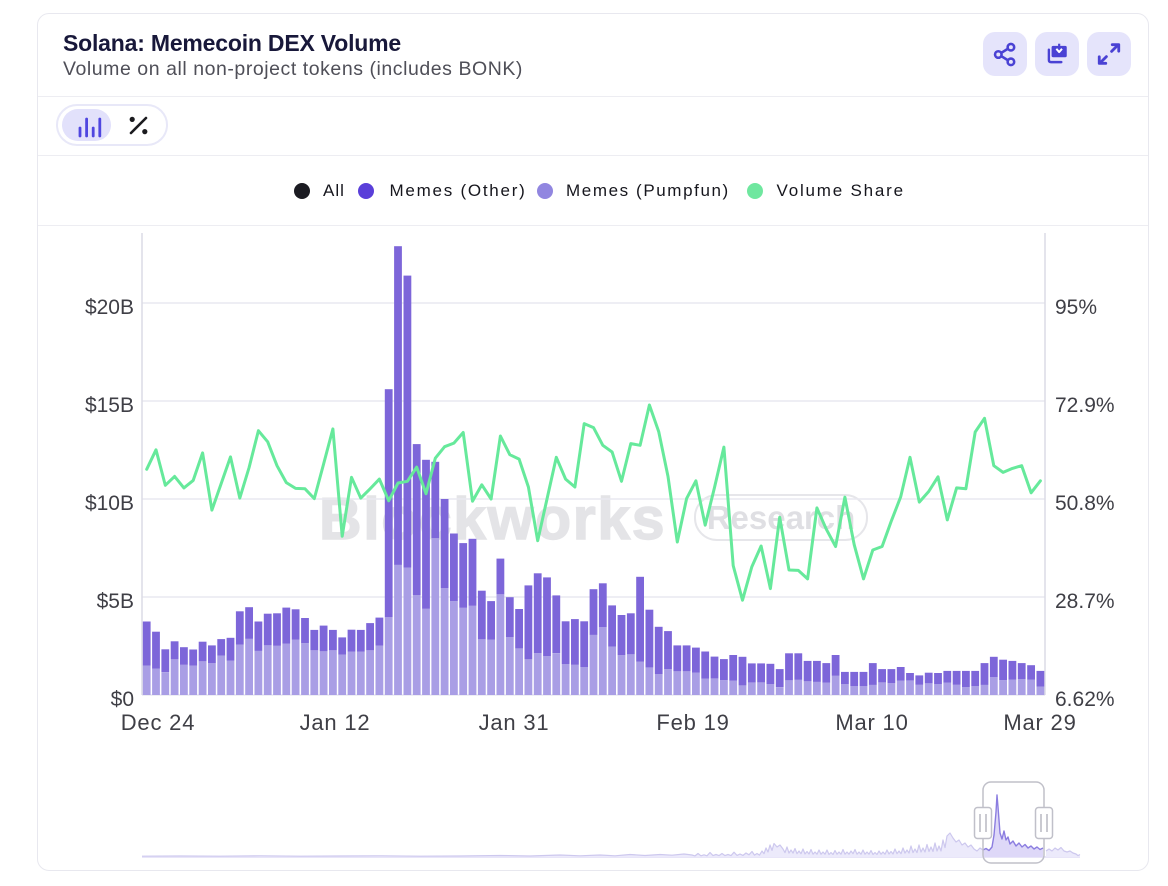 Image resolution: width=1168 pixels, height=886 pixels. Describe the element at coordinates (122, 699) in the screenshot. I see `svg-text: $0` at that location.